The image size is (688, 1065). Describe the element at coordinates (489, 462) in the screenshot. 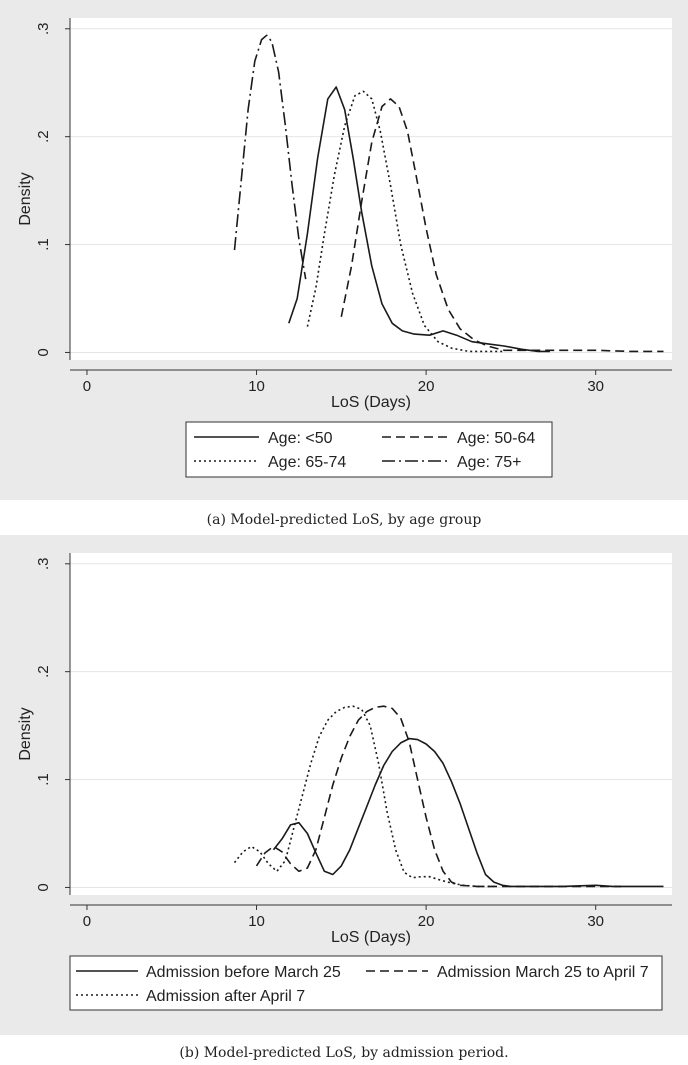

I see `legend-label: Age: 75+` at that location.